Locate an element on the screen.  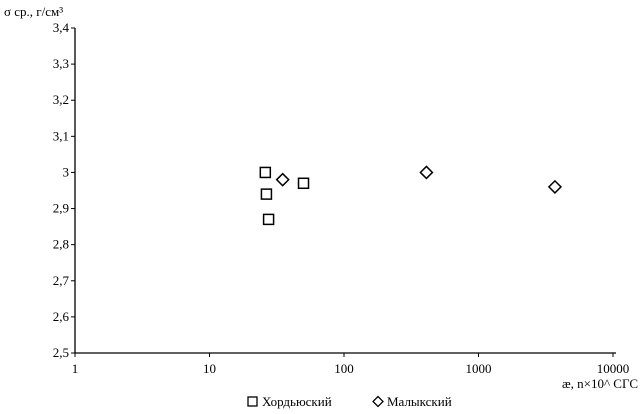
y-tick-label: 2,8 is located at coordinates (61, 244).